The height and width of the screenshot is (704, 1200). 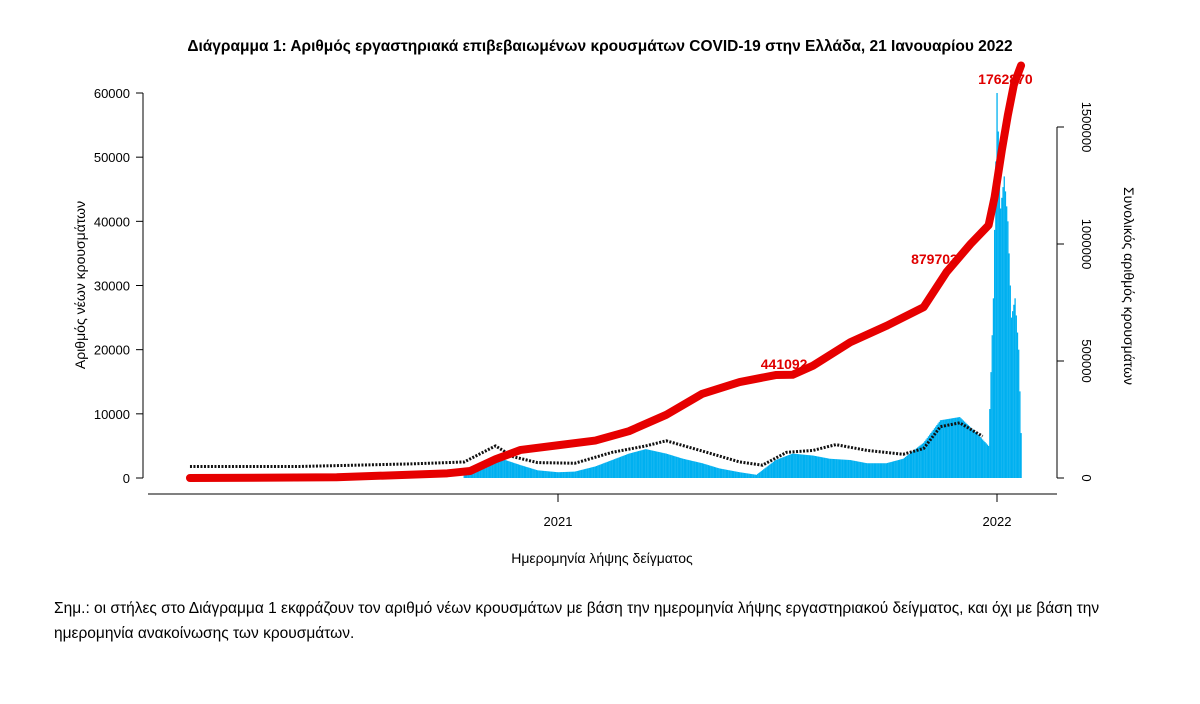 What do you see at coordinates (112, 93) in the screenshot?
I see `y-tick-label: 60000` at bounding box center [112, 93].